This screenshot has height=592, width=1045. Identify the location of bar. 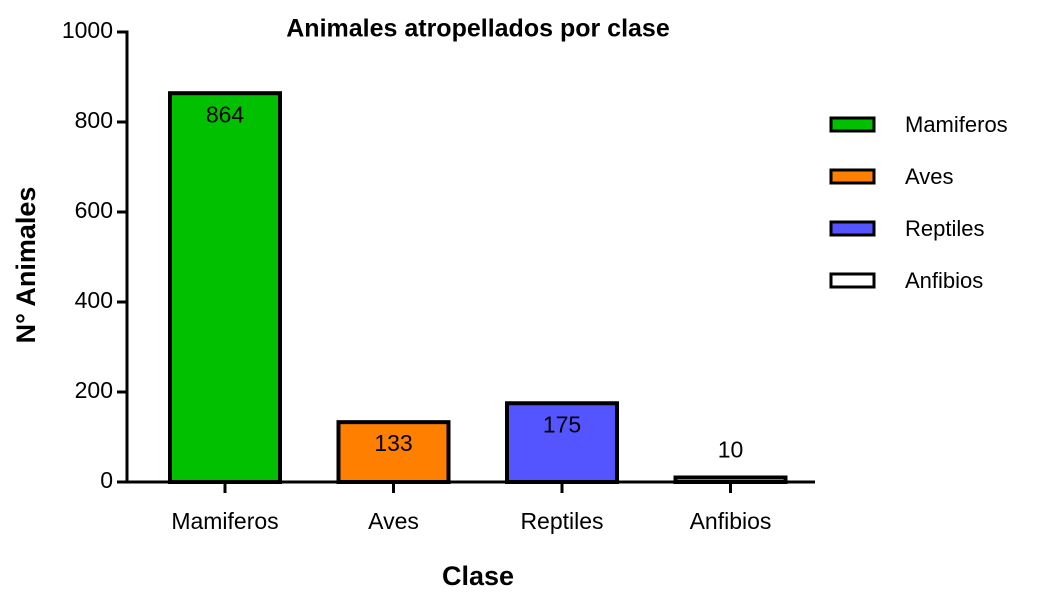
(225, 287).